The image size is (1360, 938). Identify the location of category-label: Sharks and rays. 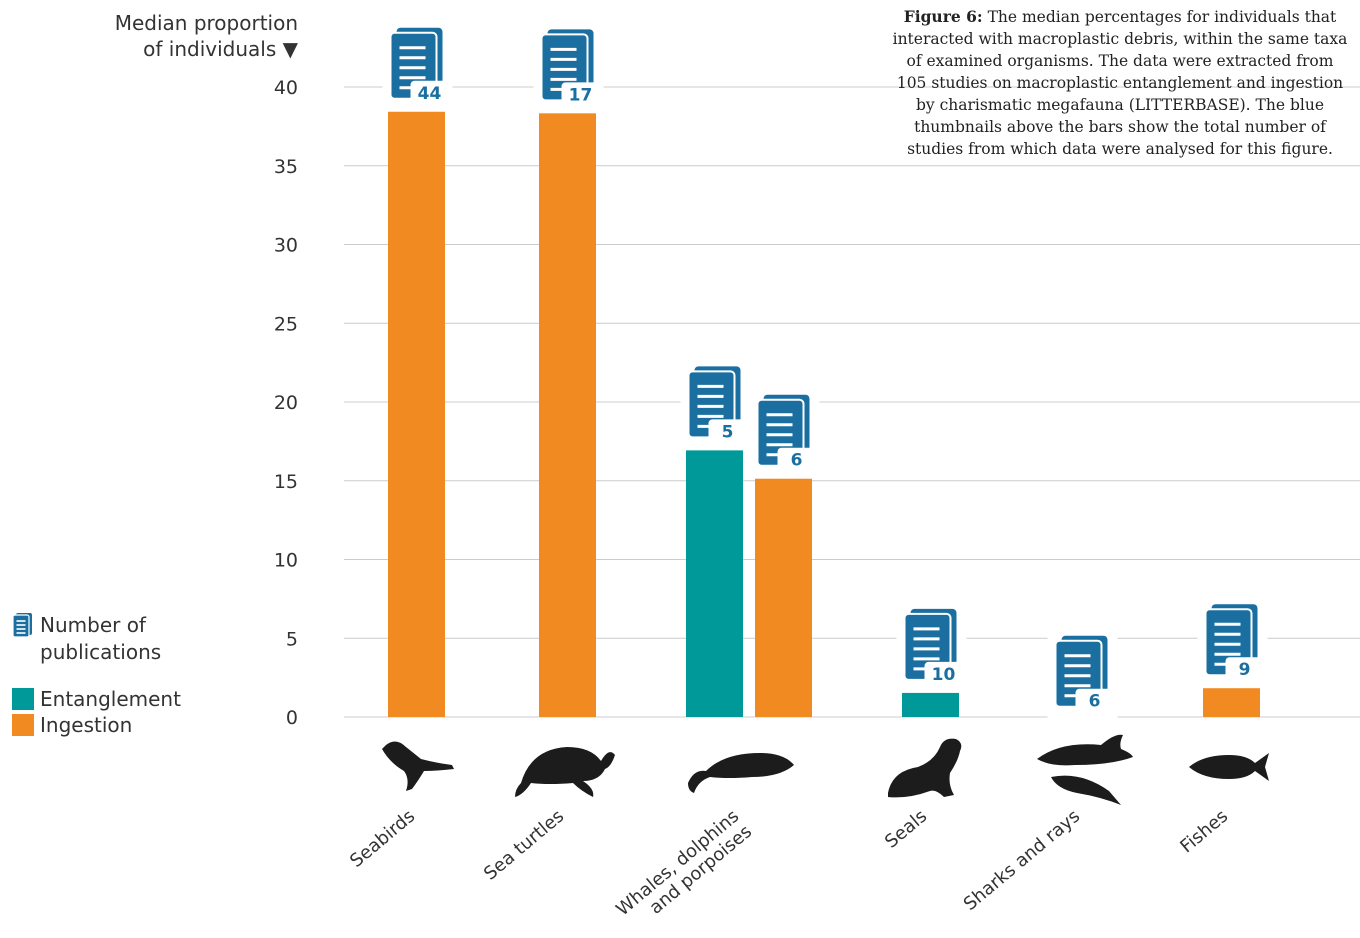
(1022, 860).